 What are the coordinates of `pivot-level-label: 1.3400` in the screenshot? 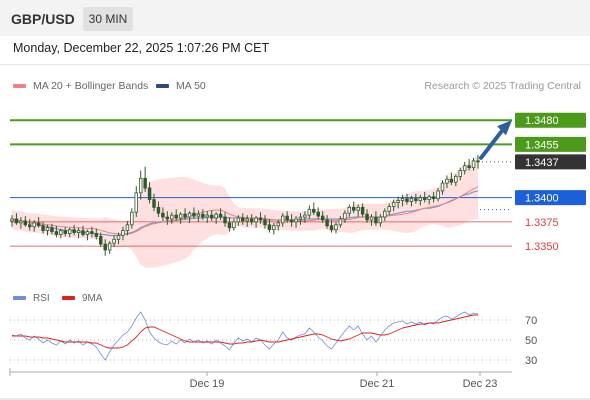 It's located at (542, 199).